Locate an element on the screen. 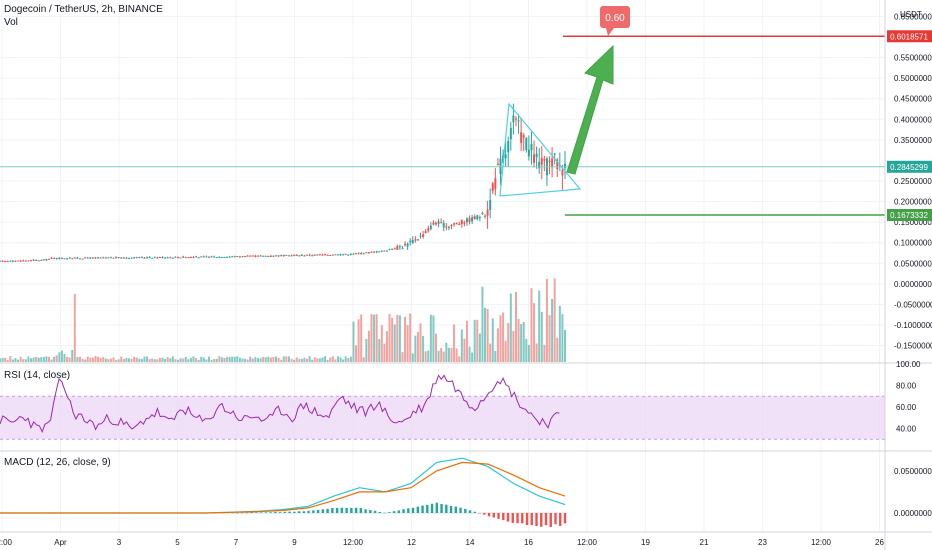  currency-label: USDT is located at coordinates (911, 14).